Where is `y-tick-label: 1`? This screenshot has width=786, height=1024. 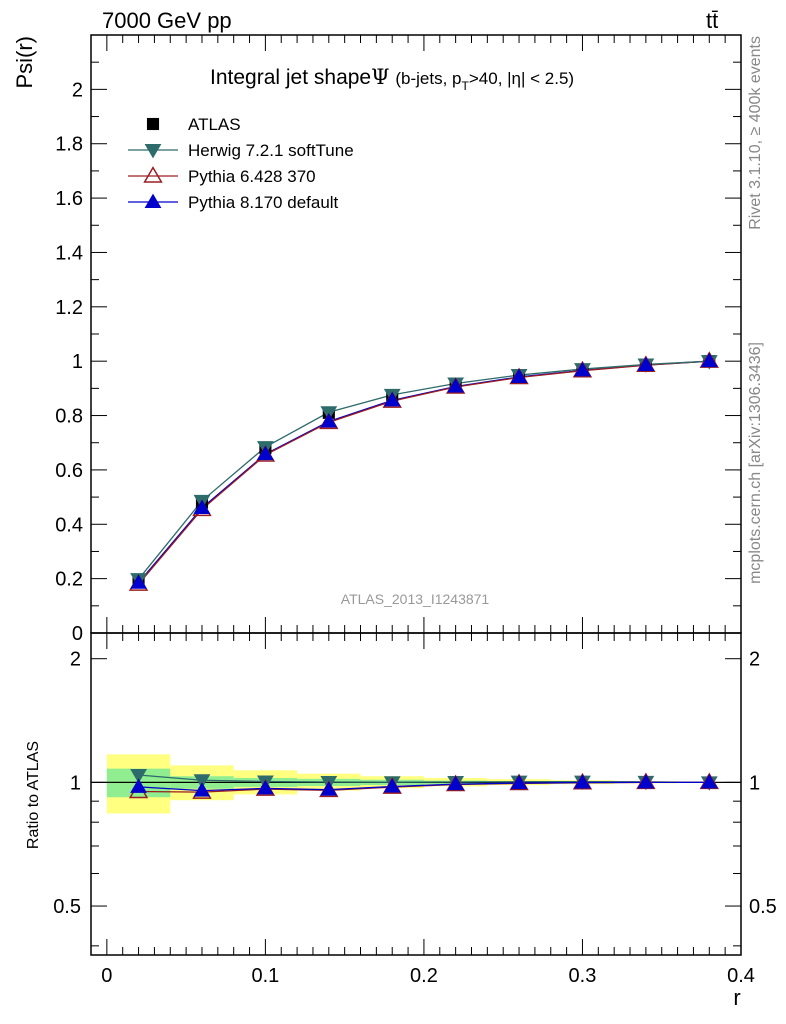 y-tick-label: 1 is located at coordinates (77, 362).